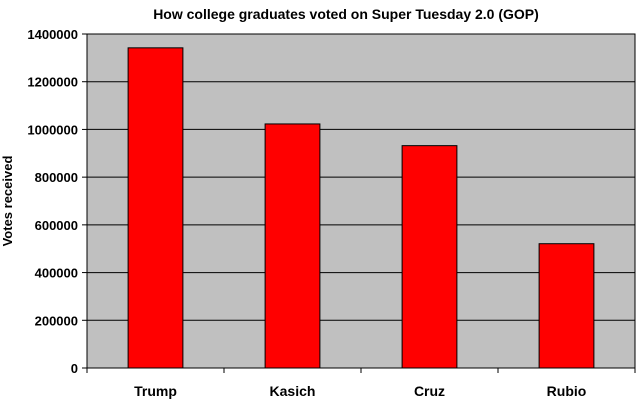 Image resolution: width=640 pixels, height=412 pixels. I want to click on x-tick-label: Rubio, so click(567, 391).